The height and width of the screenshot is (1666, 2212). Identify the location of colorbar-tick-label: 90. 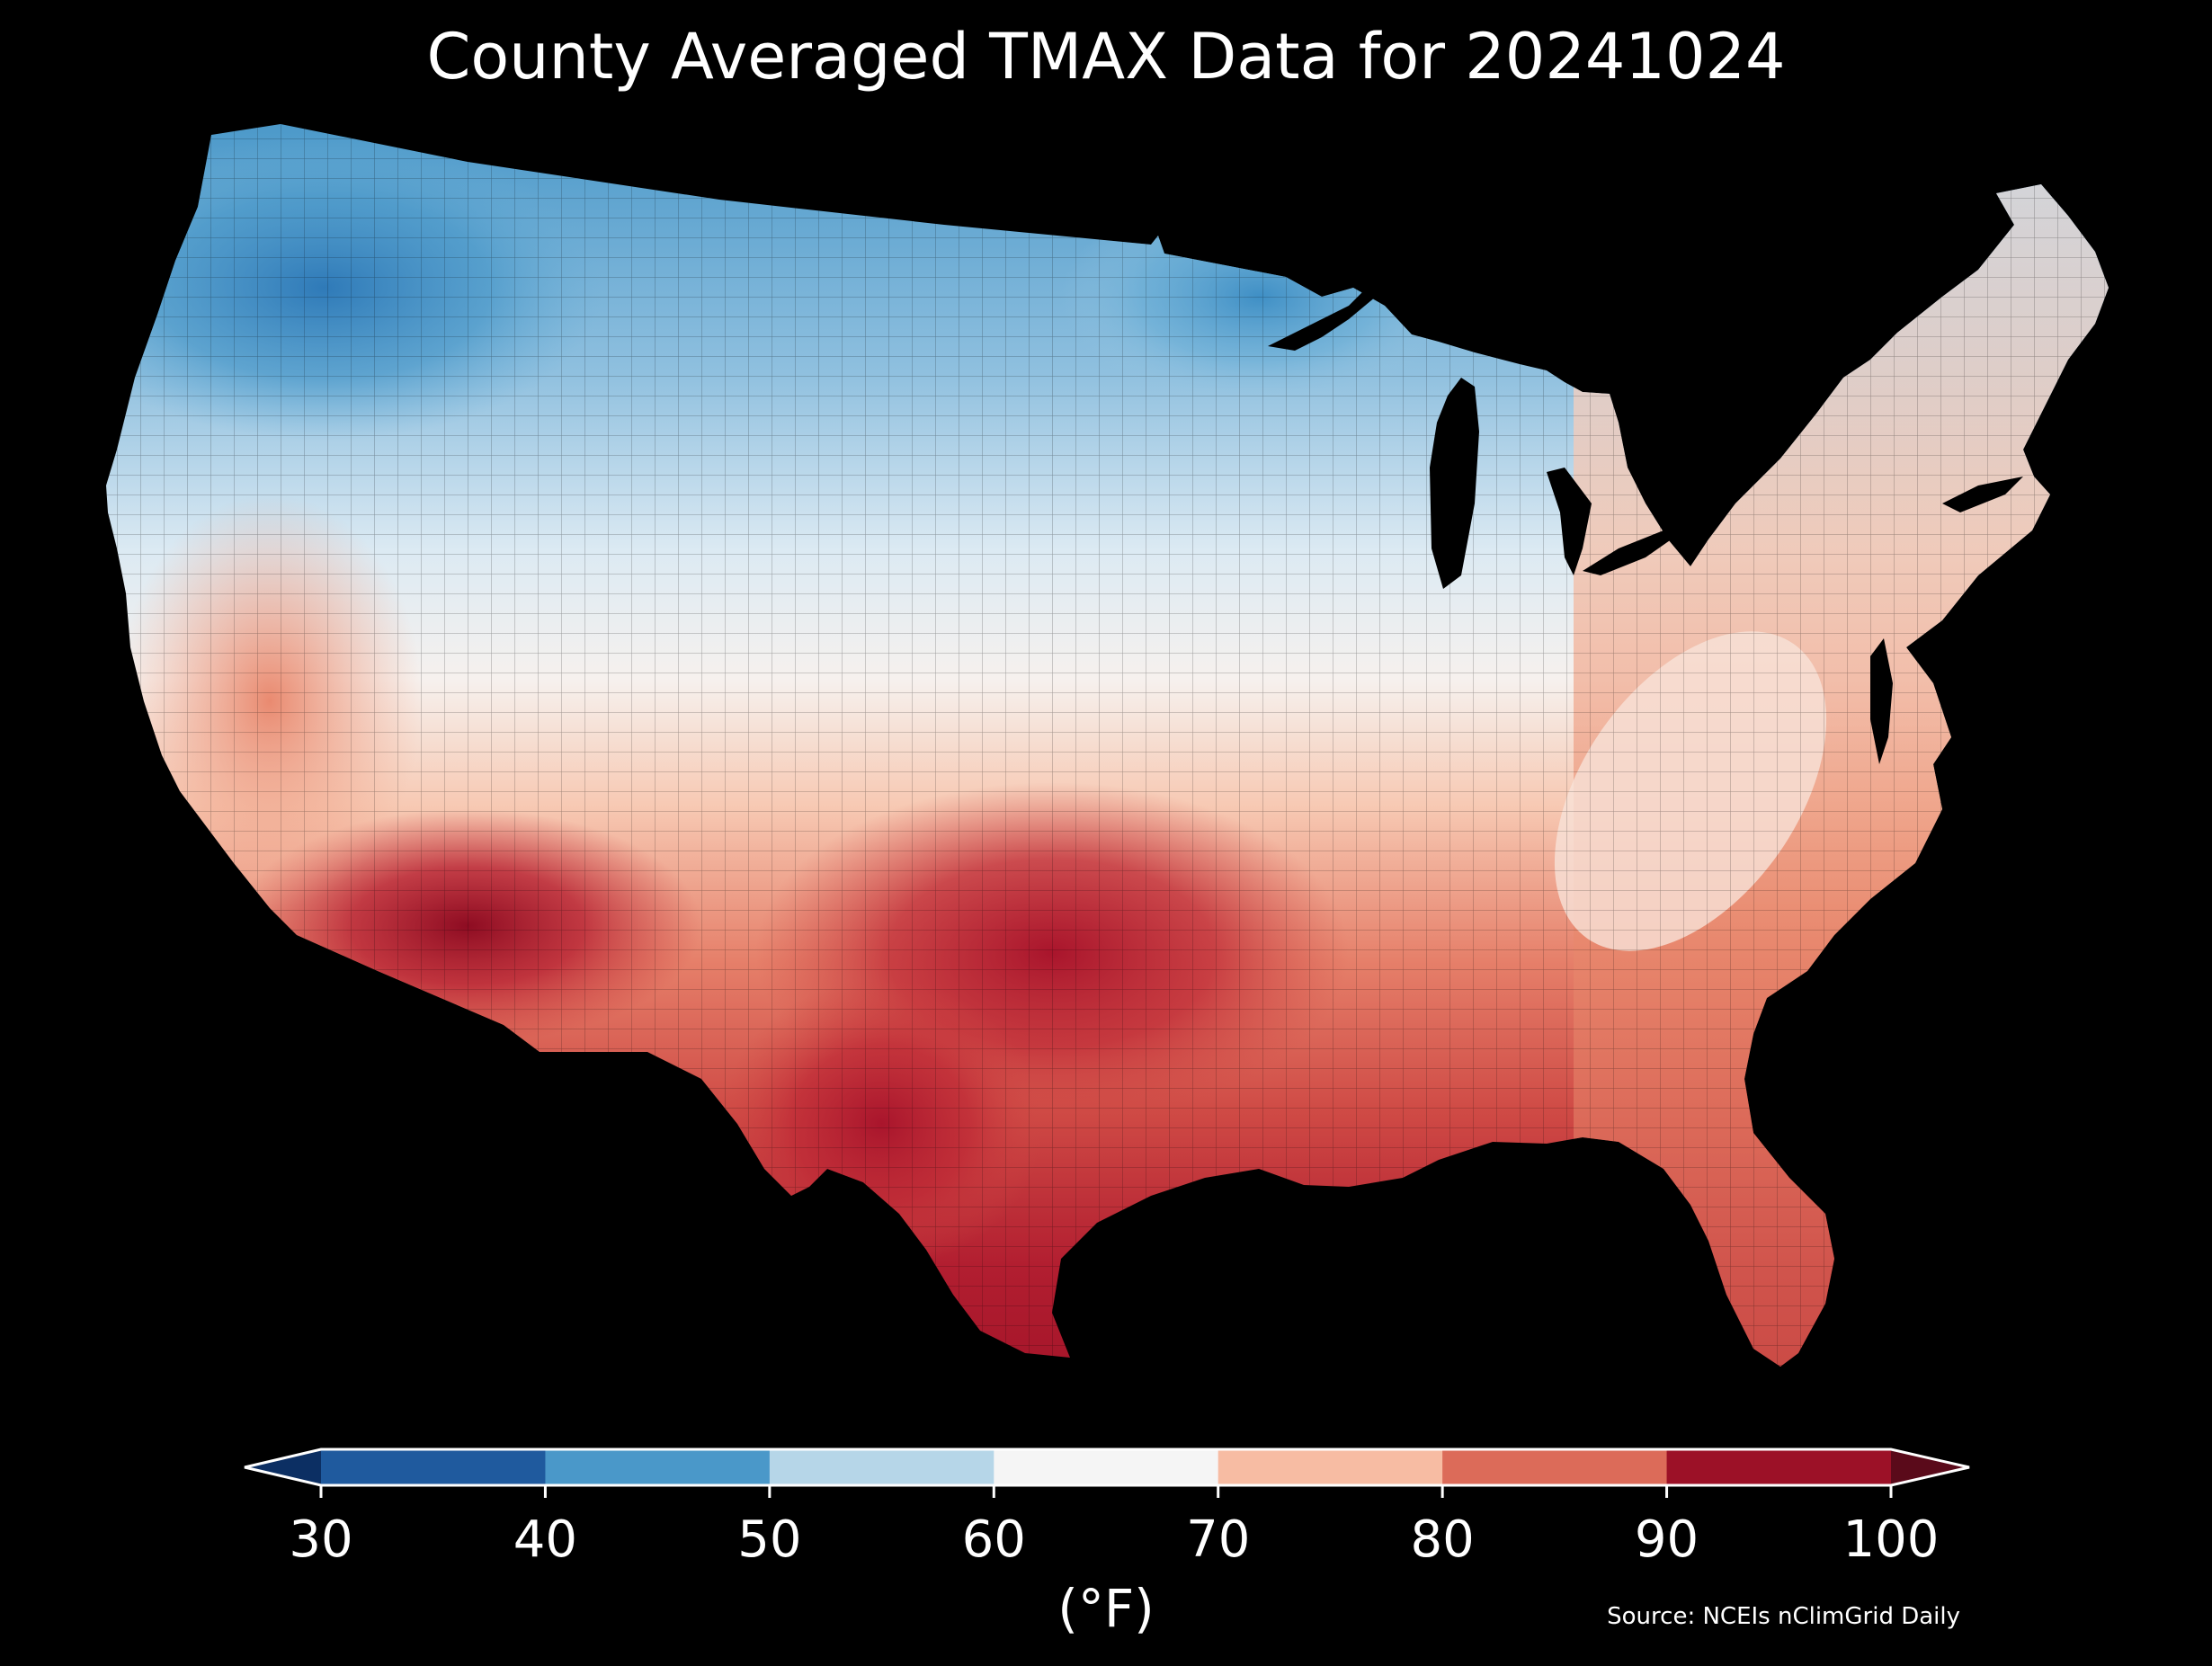
(1666, 1540).